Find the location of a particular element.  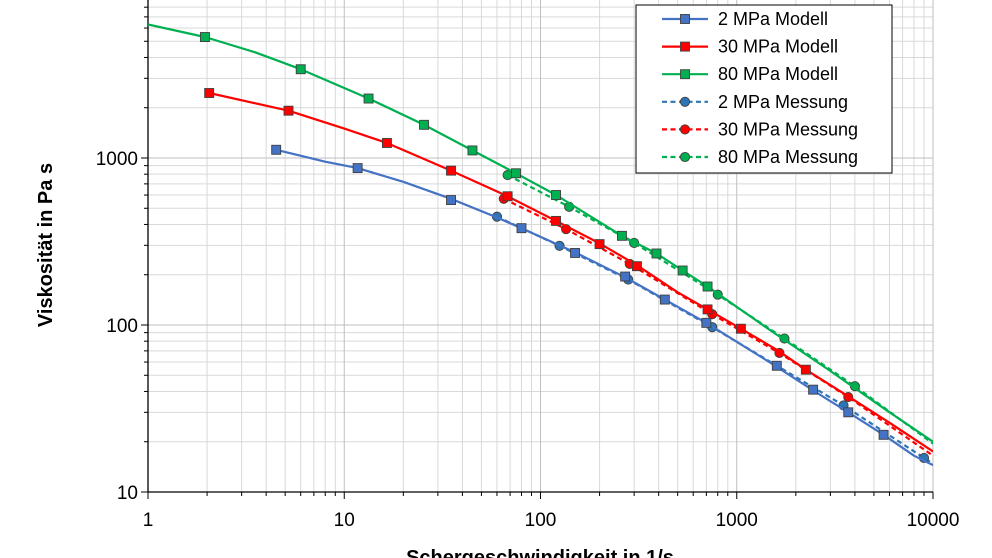

legend-label-30-mpa-modell: 30 MPa Modell is located at coordinates (778, 47).